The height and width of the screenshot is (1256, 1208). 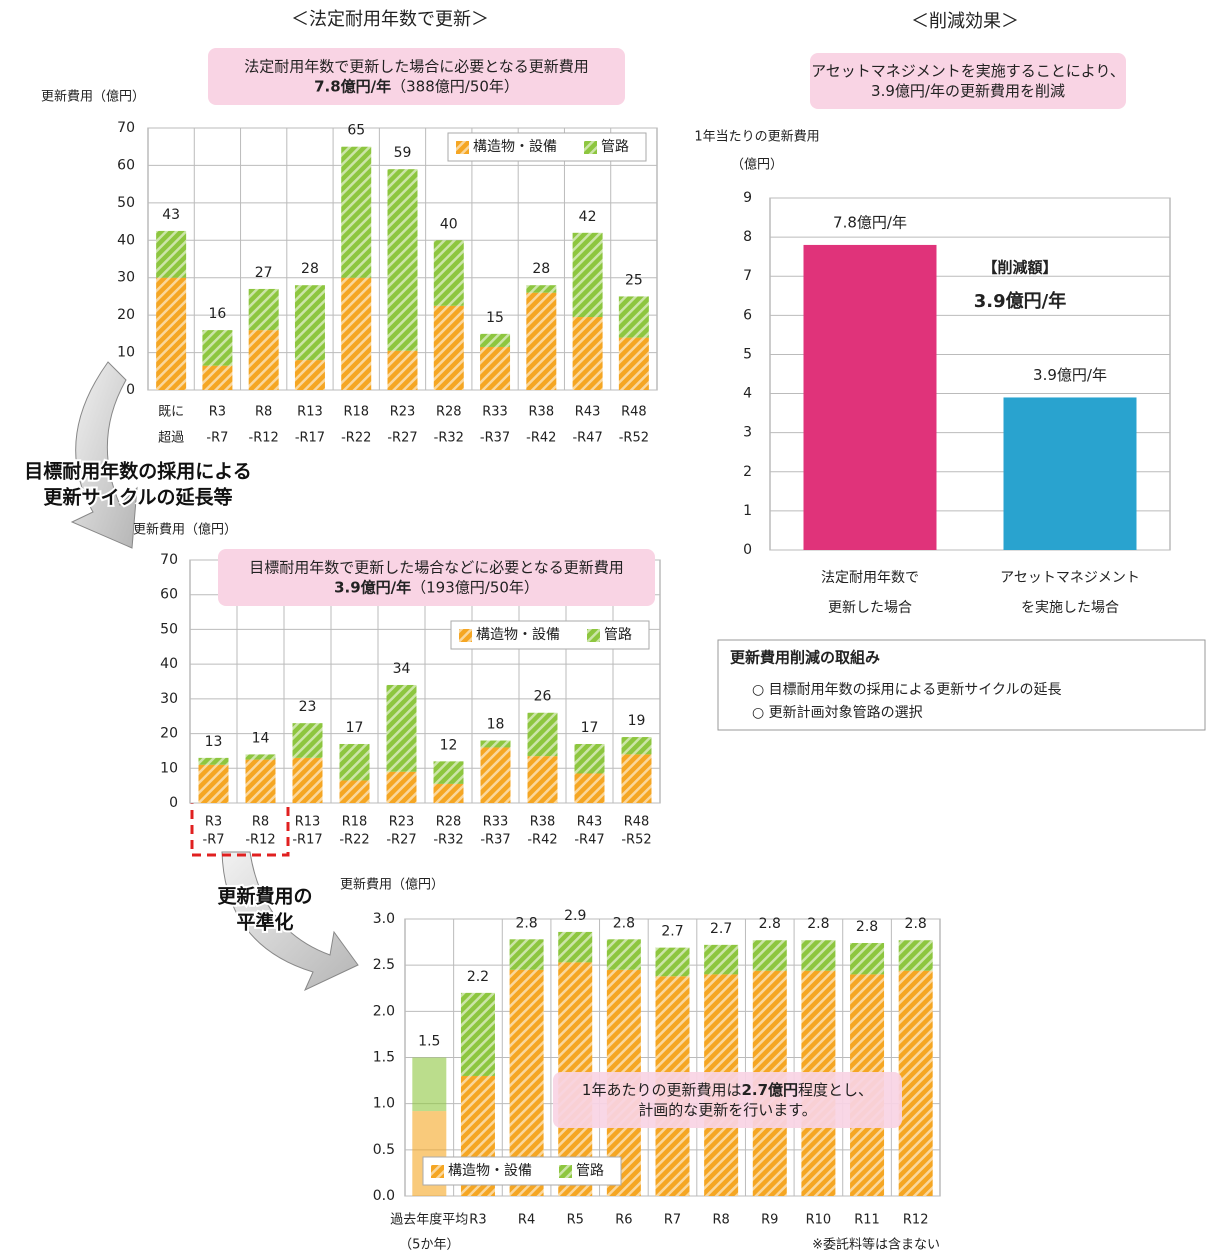 What do you see at coordinates (747, 433) in the screenshot?
I see `y-tick-label: 3` at bounding box center [747, 433].